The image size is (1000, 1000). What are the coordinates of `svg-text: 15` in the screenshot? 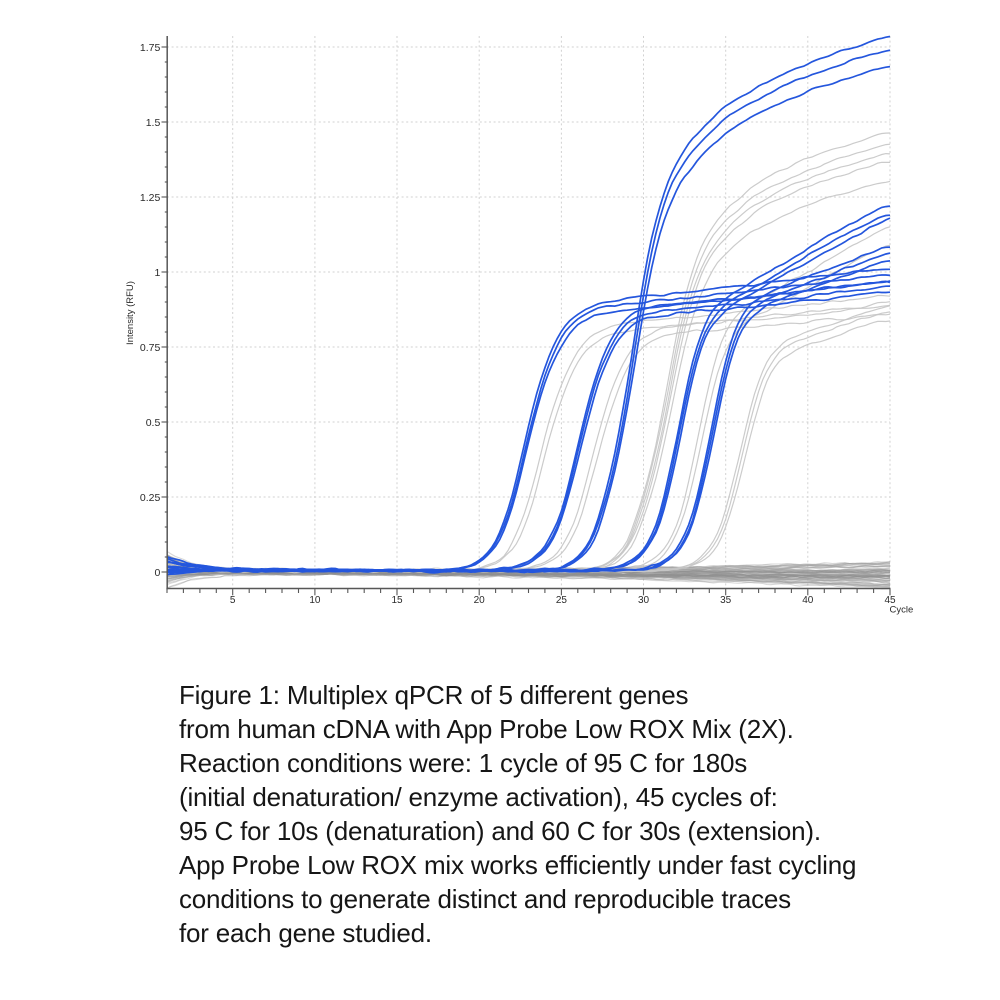 It's located at (397, 600).